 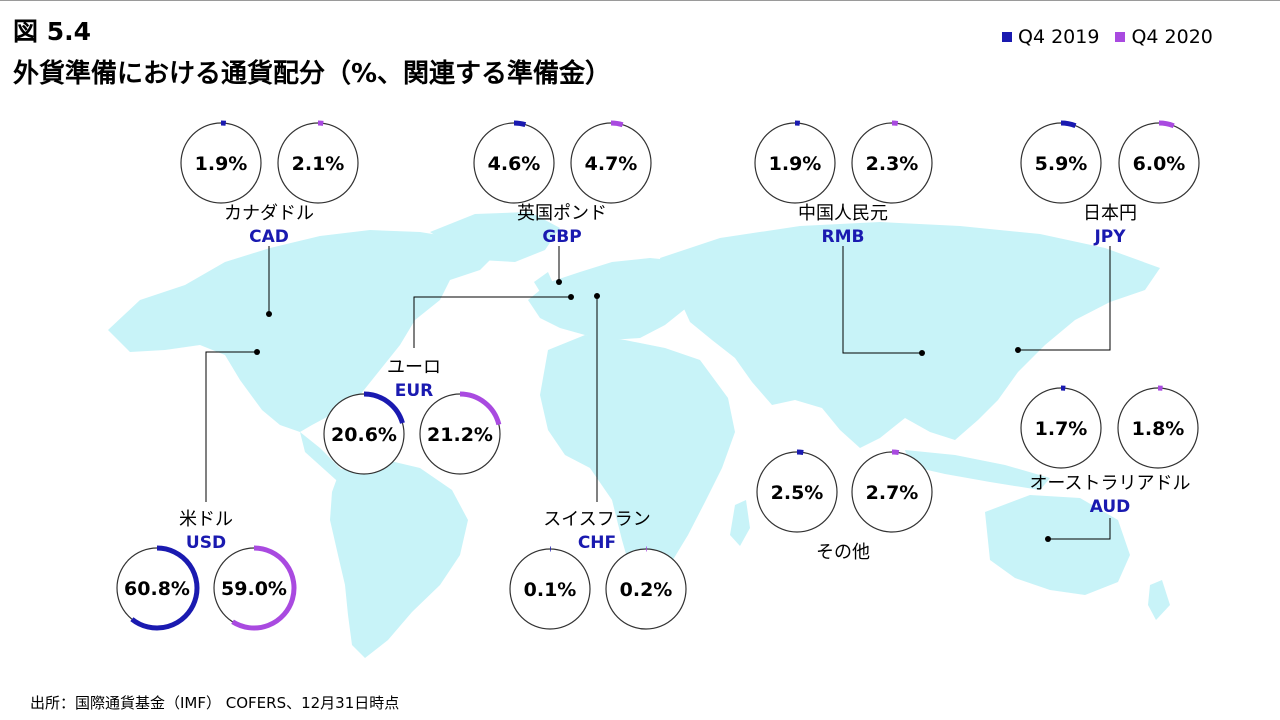 What do you see at coordinates (269, 237) in the screenshot?
I see `currency-code-cad: CAD` at bounding box center [269, 237].